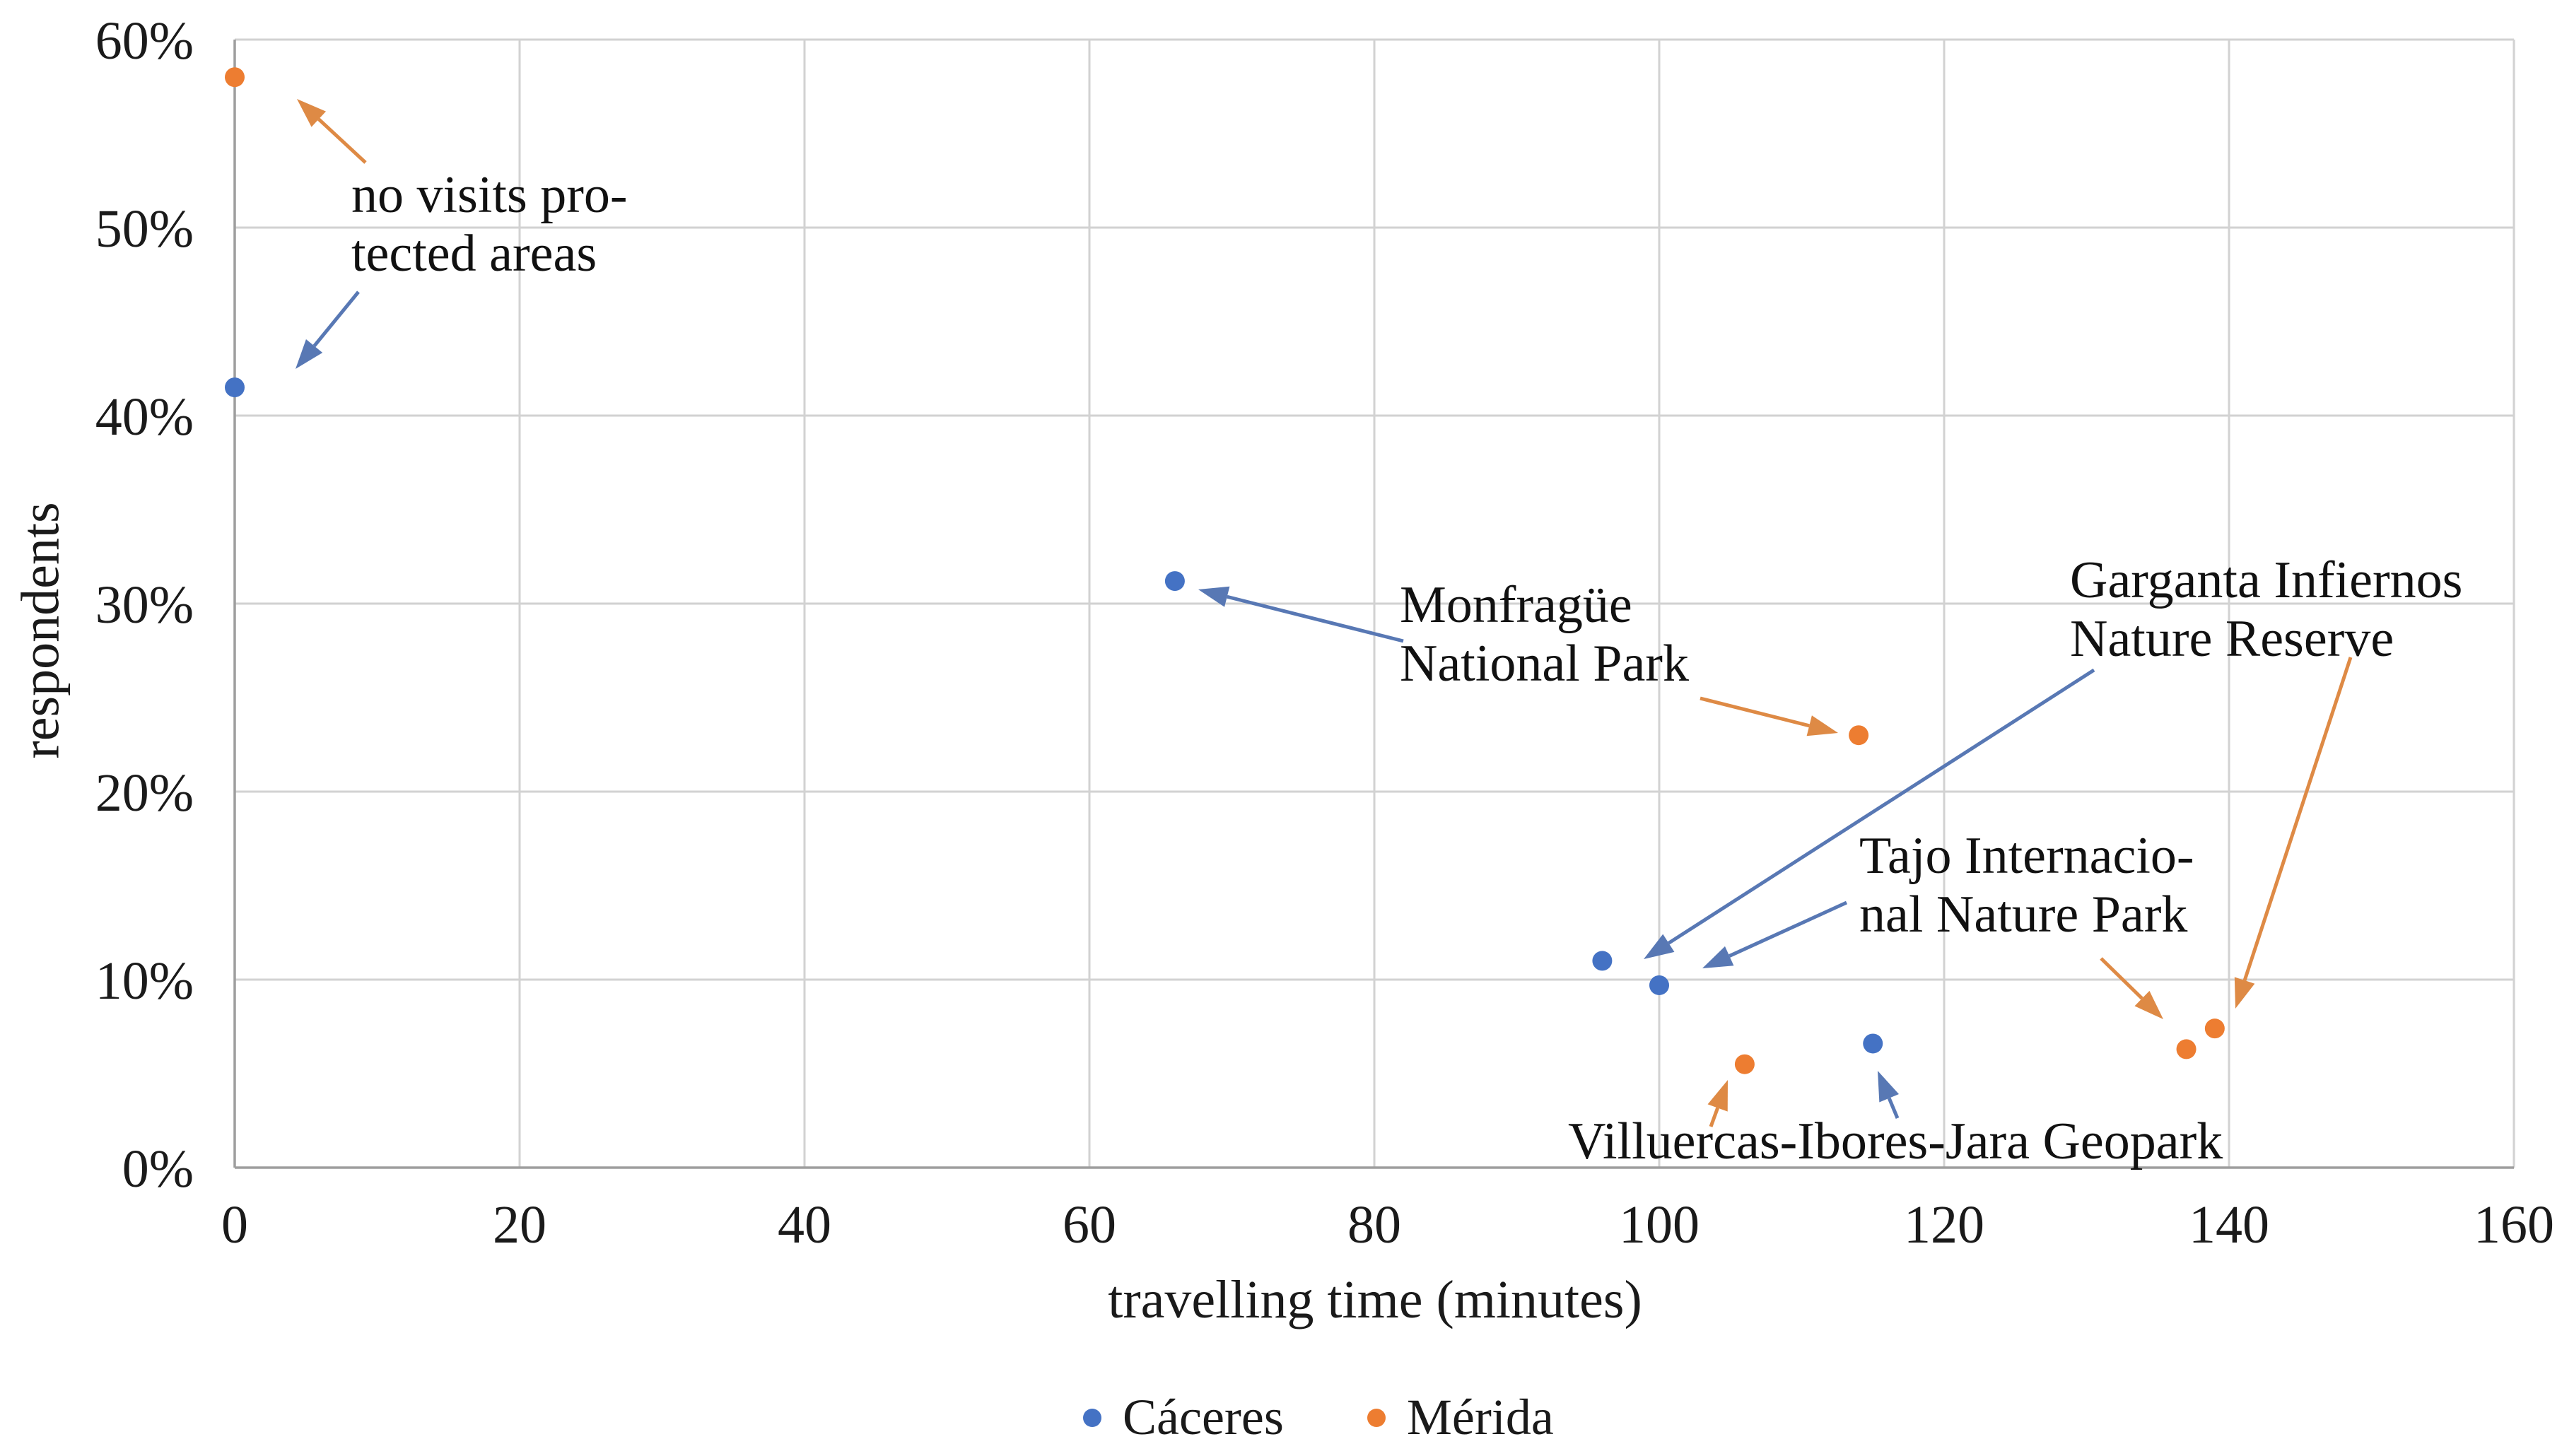  What do you see at coordinates (144, 417) in the screenshot?
I see `y-tick-label: 40%` at bounding box center [144, 417].